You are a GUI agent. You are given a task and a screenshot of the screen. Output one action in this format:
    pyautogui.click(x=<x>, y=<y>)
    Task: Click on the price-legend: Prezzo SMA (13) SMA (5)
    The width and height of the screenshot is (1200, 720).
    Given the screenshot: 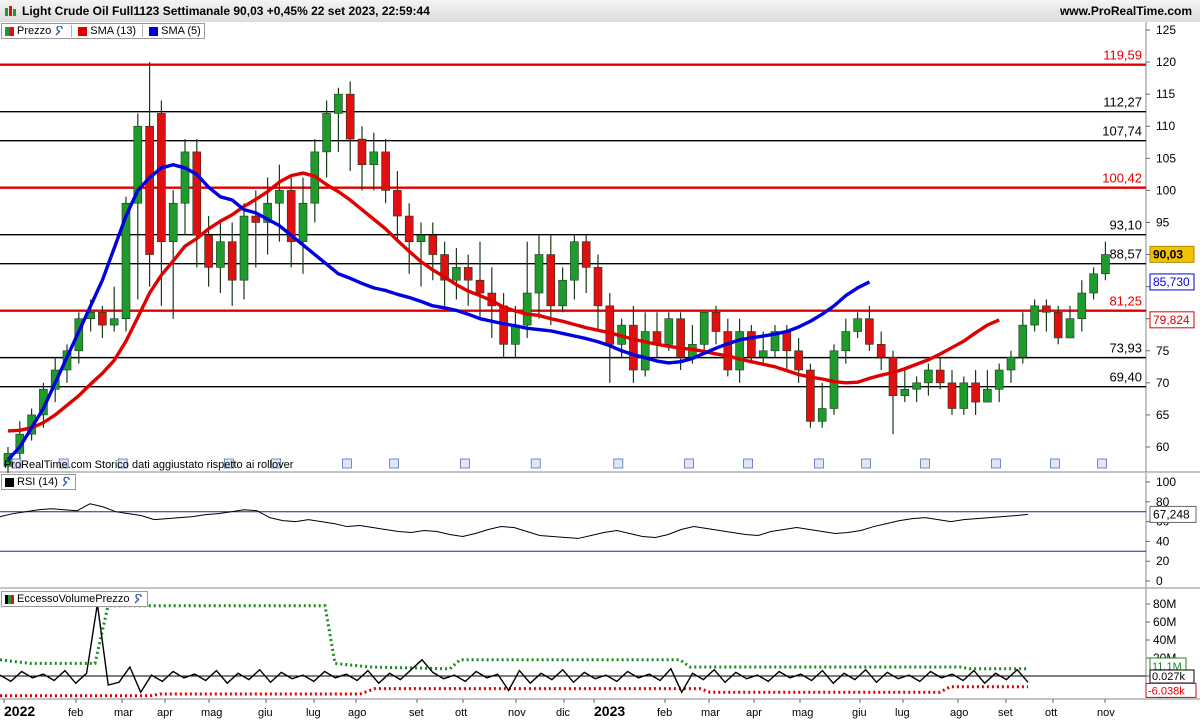 What is the action you would take?
    pyautogui.click(x=103, y=31)
    